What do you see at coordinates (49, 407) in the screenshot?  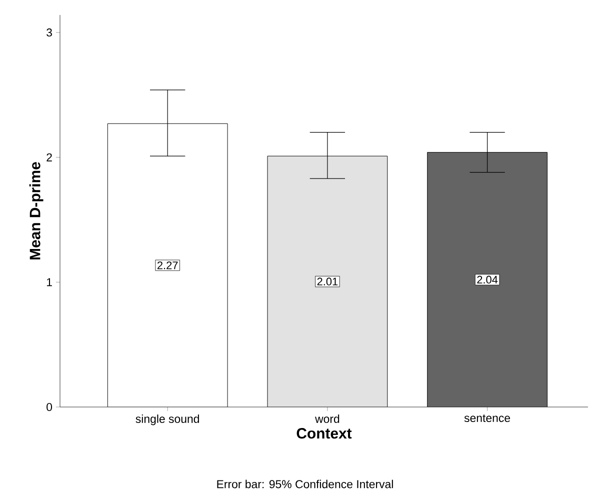 I see `y-tick-label: 0` at bounding box center [49, 407].